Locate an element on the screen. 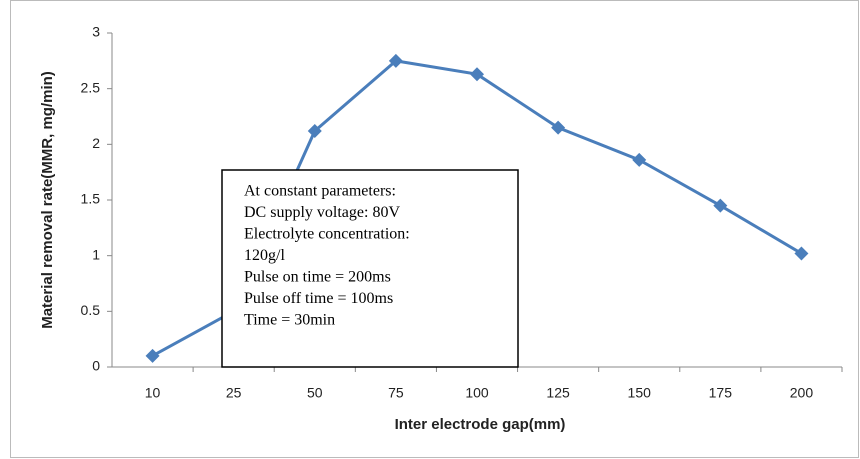  y-axis-label: Material removal rate(MMR, mg/min) is located at coordinates (47, 200).